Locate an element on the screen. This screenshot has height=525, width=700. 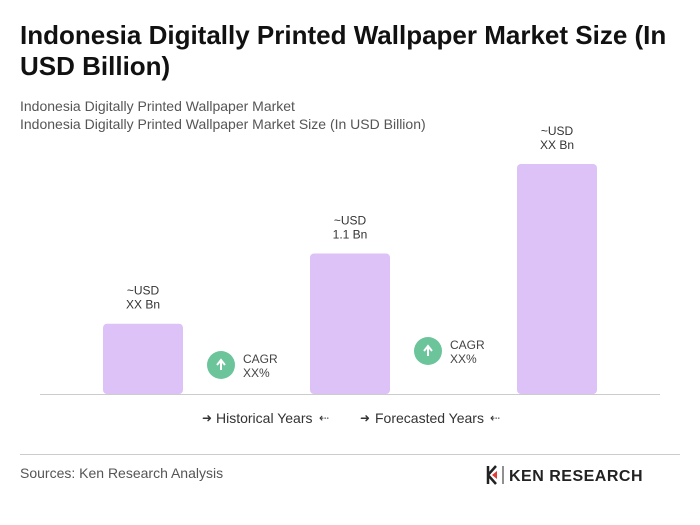
value-label: 1.1 Bn is located at coordinates (350, 234).